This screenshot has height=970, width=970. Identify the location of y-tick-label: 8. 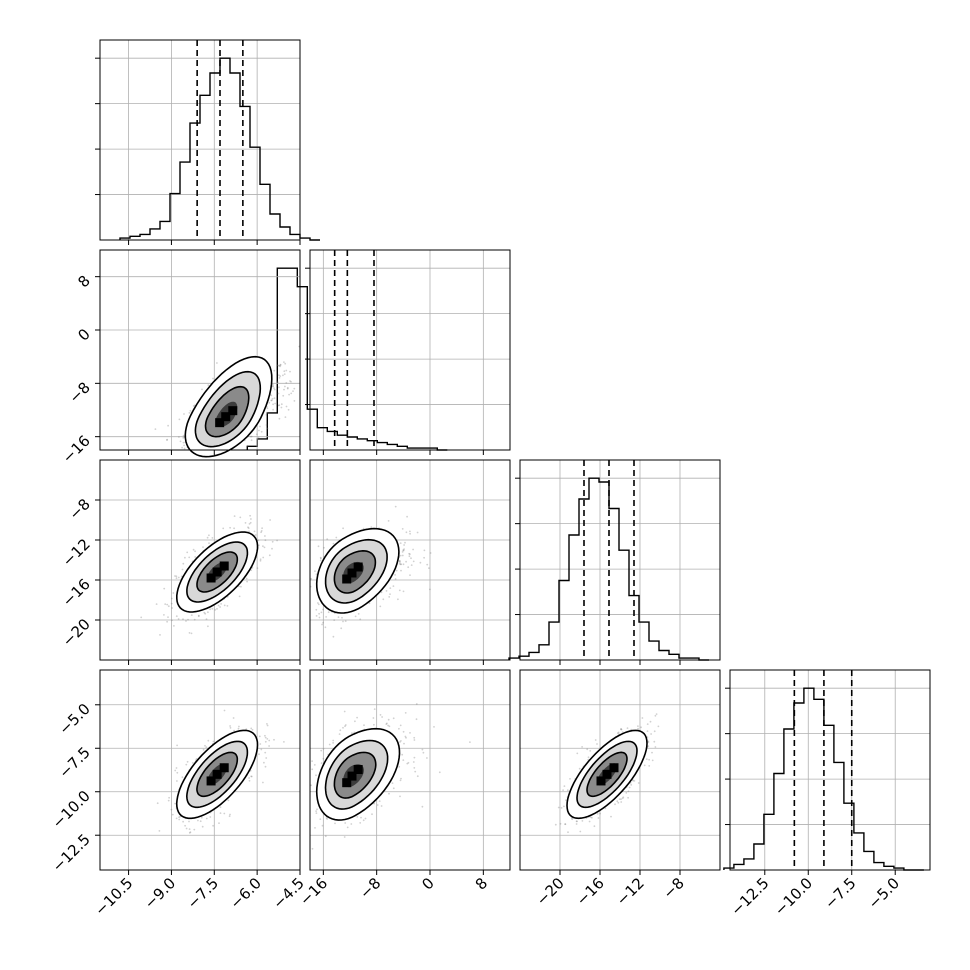
(83, 281).